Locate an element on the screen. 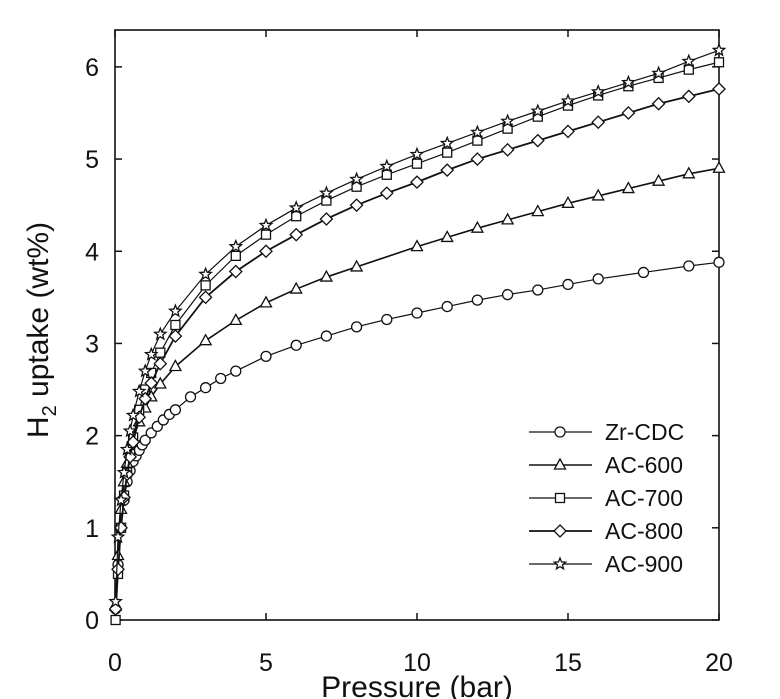 The image size is (780, 699). y-tick-label: 4 is located at coordinates (92, 252).